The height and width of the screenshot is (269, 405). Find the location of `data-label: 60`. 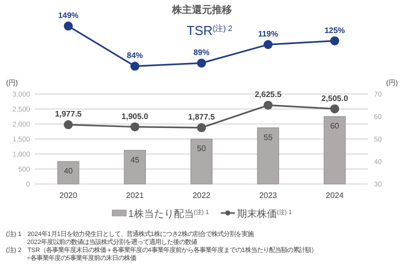

data-label: 60 is located at coordinates (335, 126).